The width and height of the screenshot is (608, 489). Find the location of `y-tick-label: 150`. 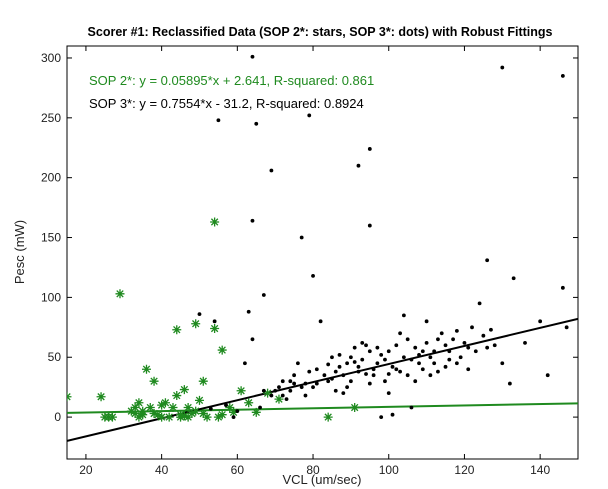

y-tick-label: 150 is located at coordinates (51, 238).